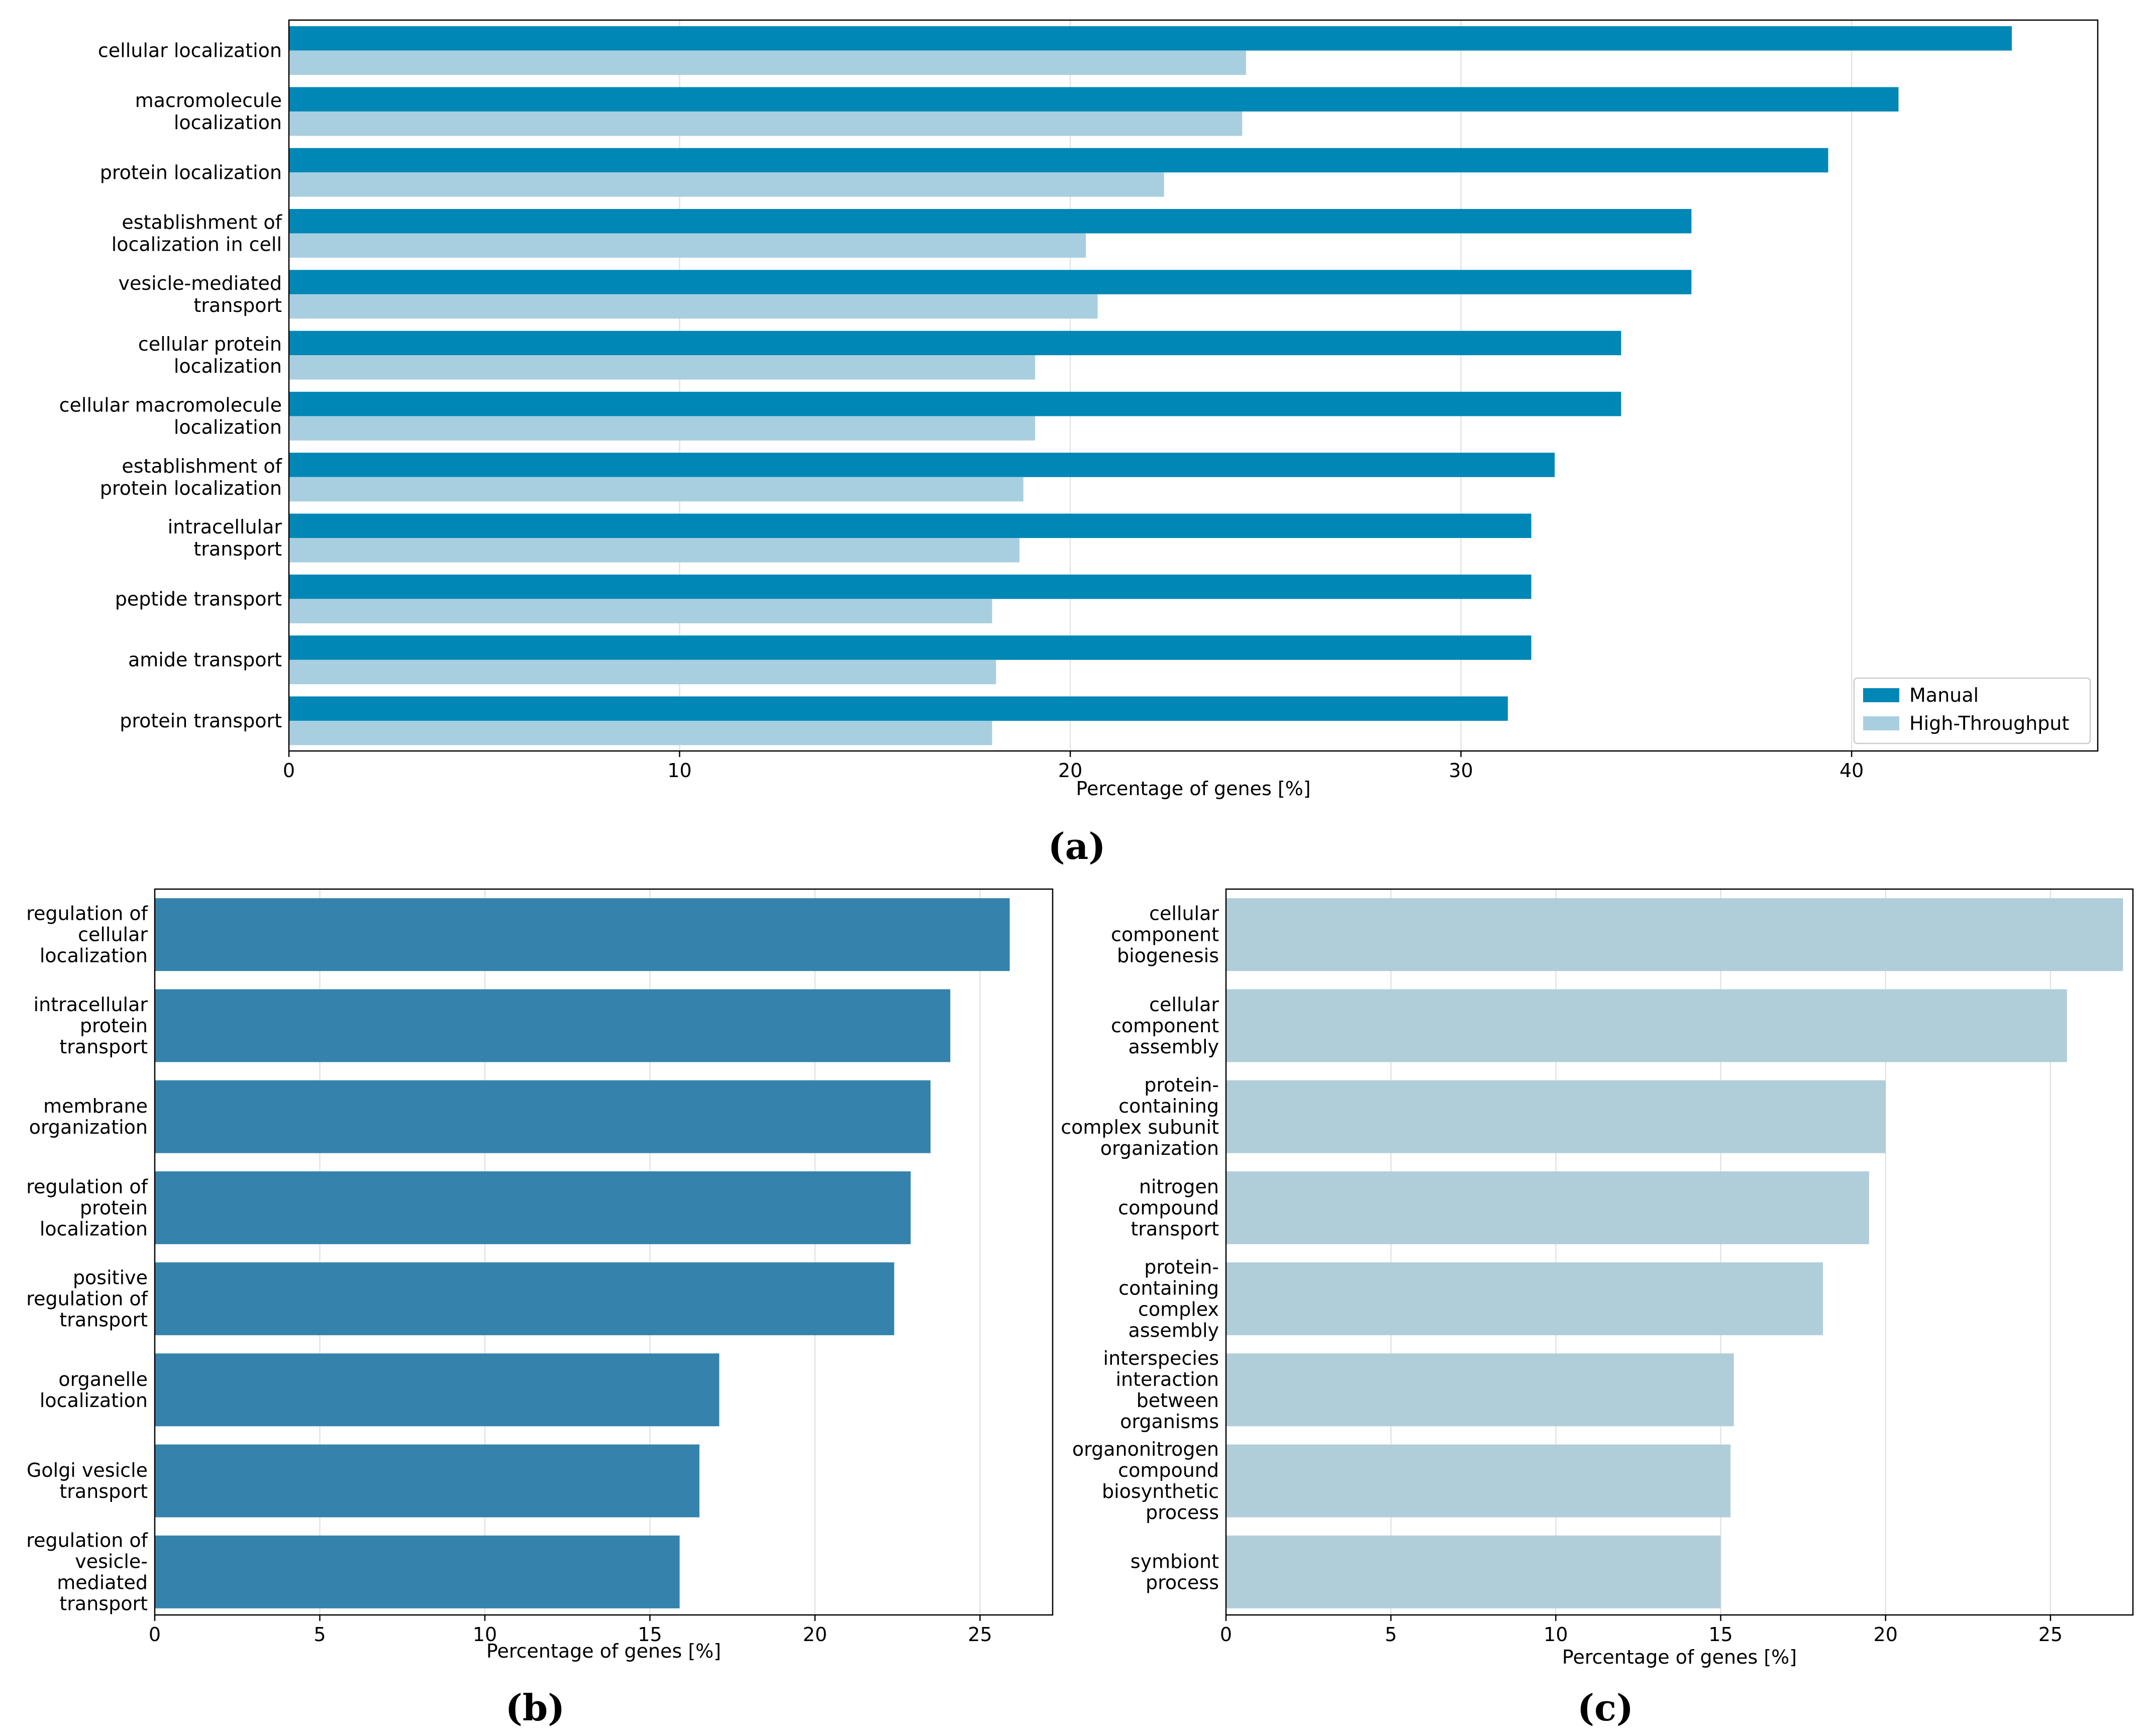  Describe the element at coordinates (205, 660) in the screenshot. I see `category-label: amide transport` at that location.